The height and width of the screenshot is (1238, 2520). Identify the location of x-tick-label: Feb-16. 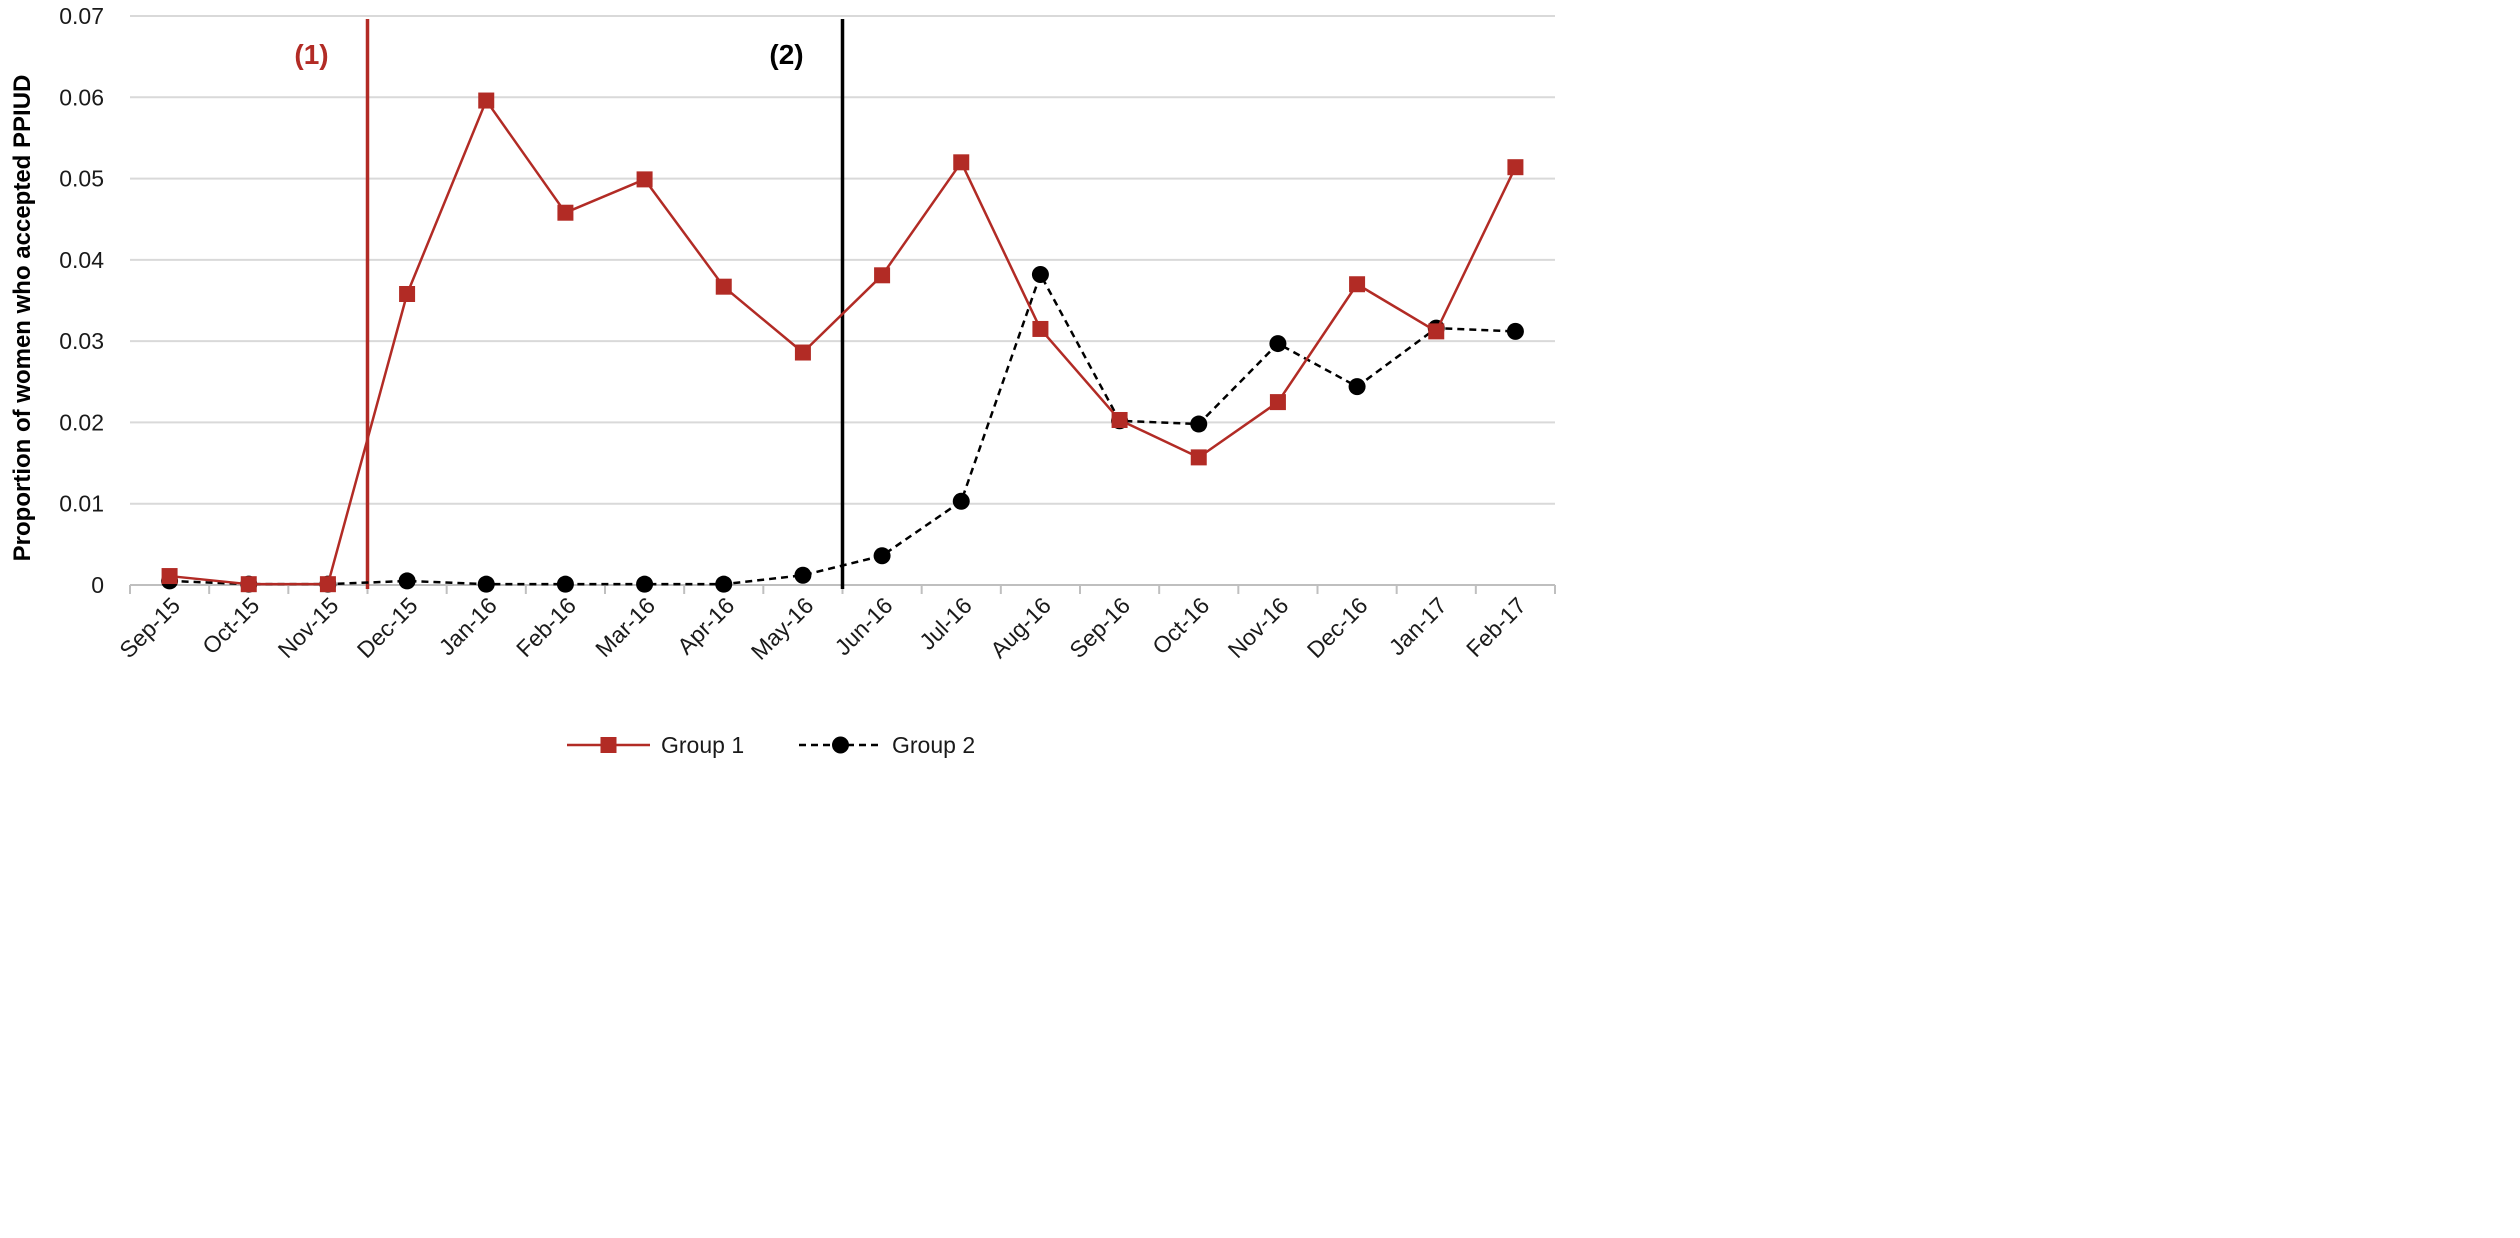
(546, 627).